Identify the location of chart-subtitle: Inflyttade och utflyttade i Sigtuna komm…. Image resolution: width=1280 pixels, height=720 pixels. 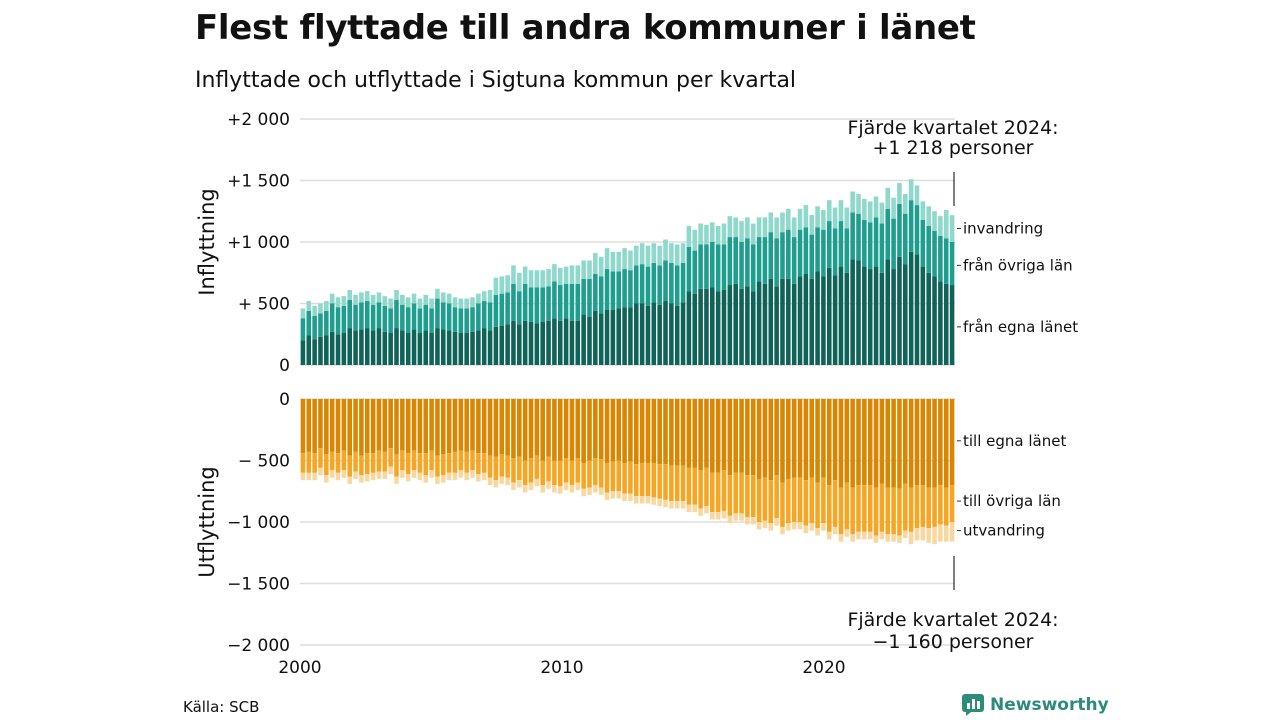
(496, 80).